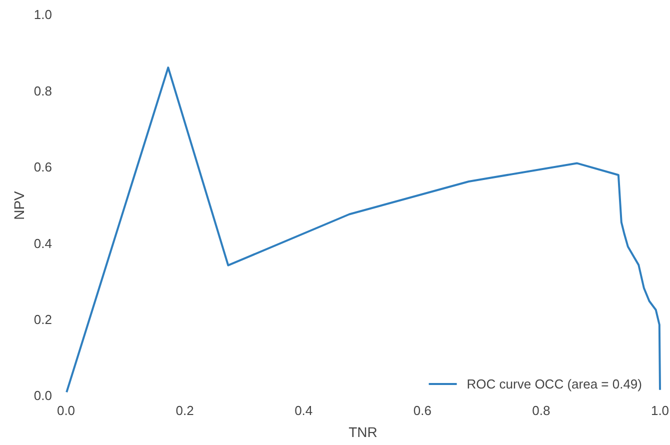  Describe the element at coordinates (43, 243) in the screenshot. I see `y-tick-label: 0.4` at that location.